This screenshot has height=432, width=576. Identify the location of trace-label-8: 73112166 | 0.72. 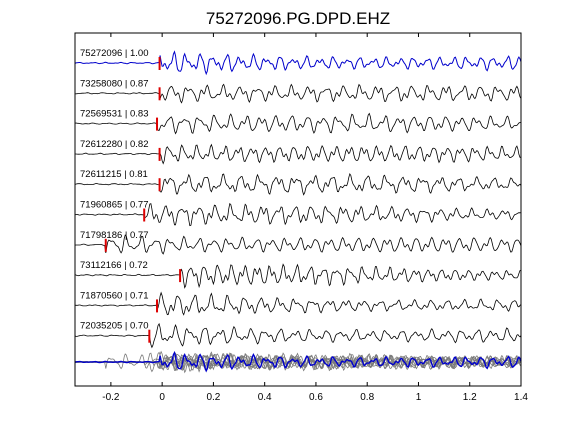
(114, 265).